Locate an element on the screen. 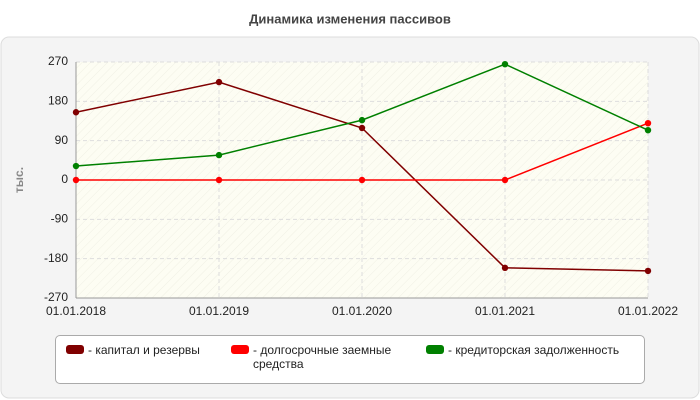 This screenshot has width=700, height=400. legend-item: - капитал и резервы is located at coordinates (141, 350).